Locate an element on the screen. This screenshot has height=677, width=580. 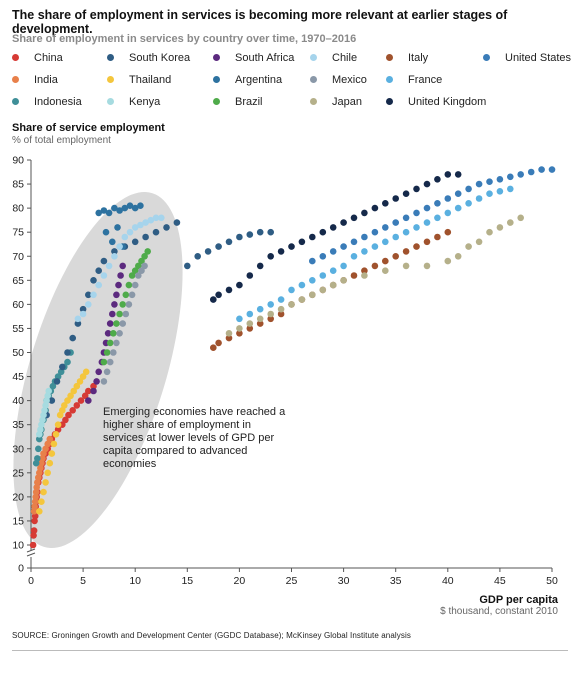
legend-item-kenya: Kenya is located at coordinates (133, 102).